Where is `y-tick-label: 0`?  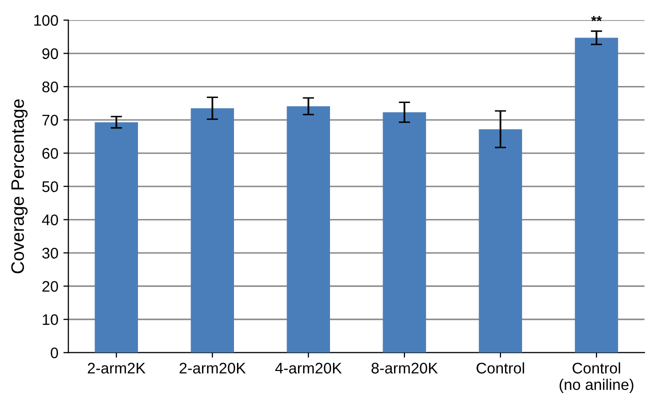 y-tick-label: 0 is located at coordinates (54, 352).